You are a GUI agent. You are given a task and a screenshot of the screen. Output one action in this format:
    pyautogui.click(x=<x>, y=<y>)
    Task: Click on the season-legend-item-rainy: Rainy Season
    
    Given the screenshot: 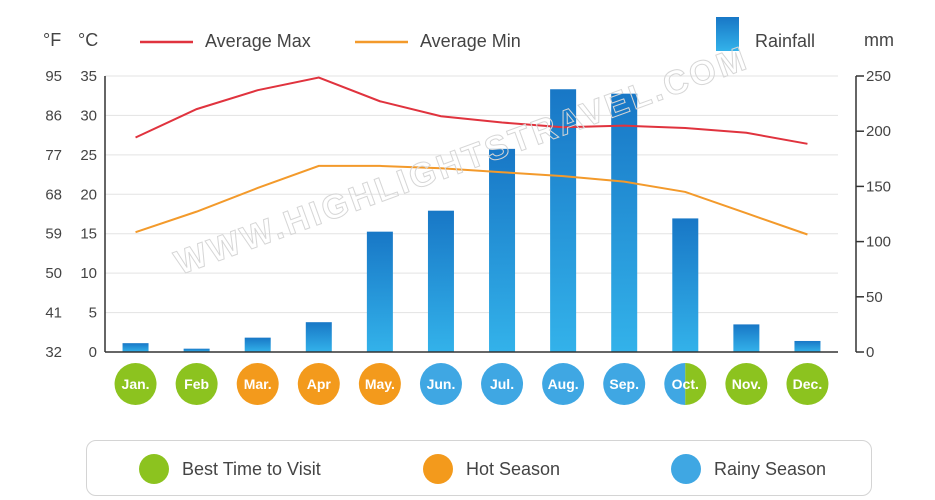 What is the action you would take?
    pyautogui.click(x=748, y=469)
    